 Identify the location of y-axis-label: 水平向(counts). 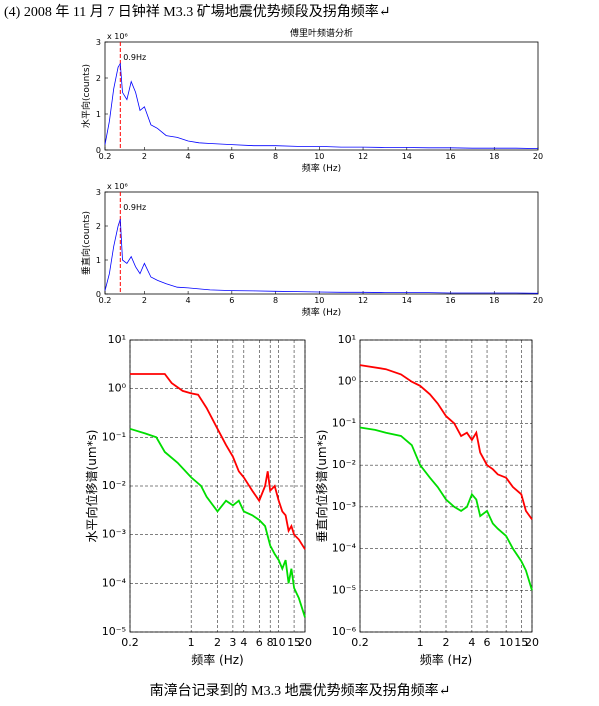
(86, 96).